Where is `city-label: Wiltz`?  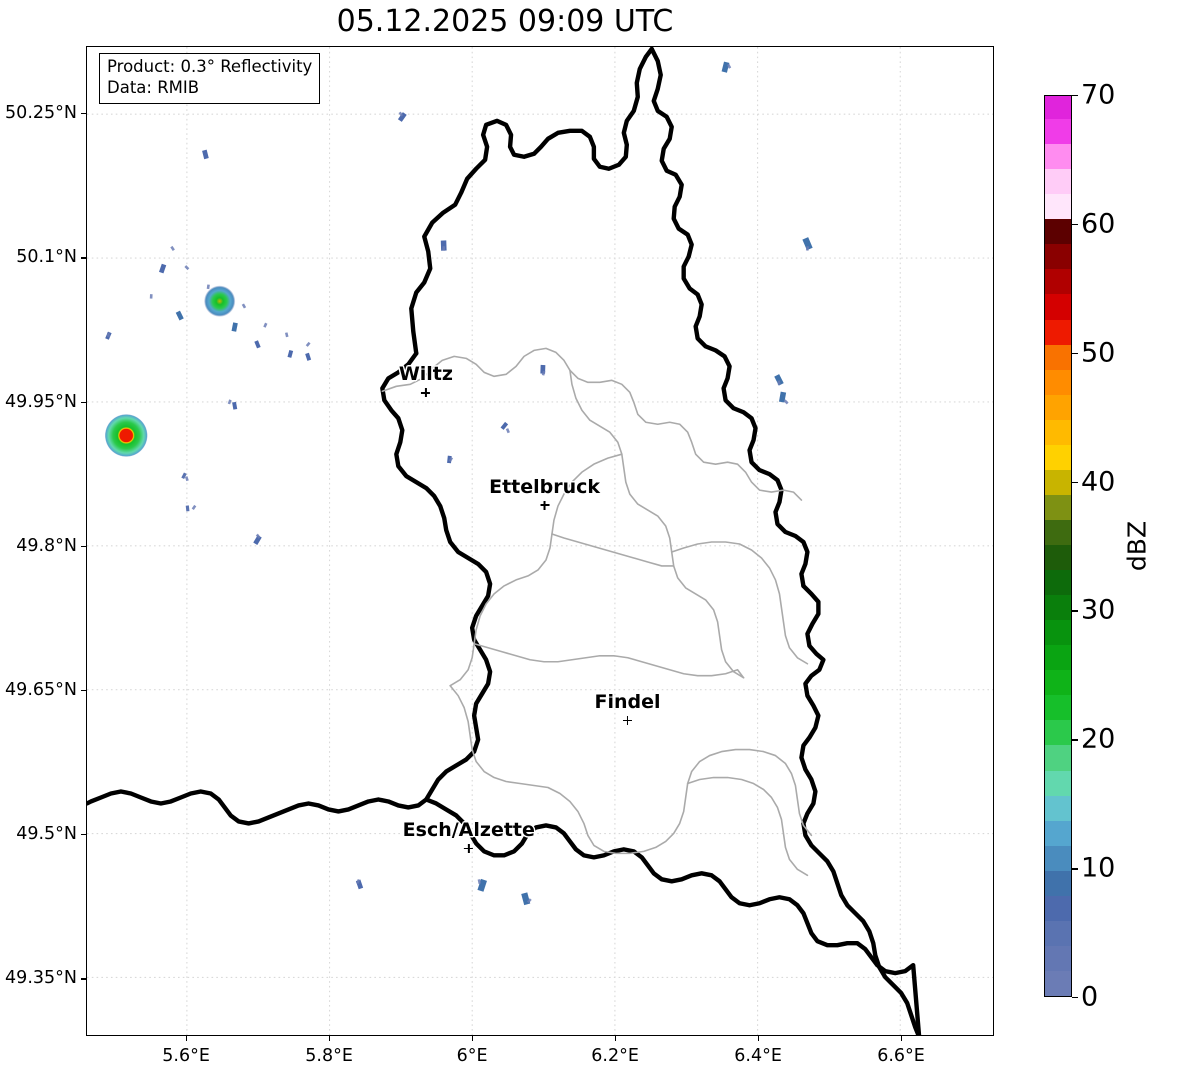
city-label: Wiltz is located at coordinates (425, 374).